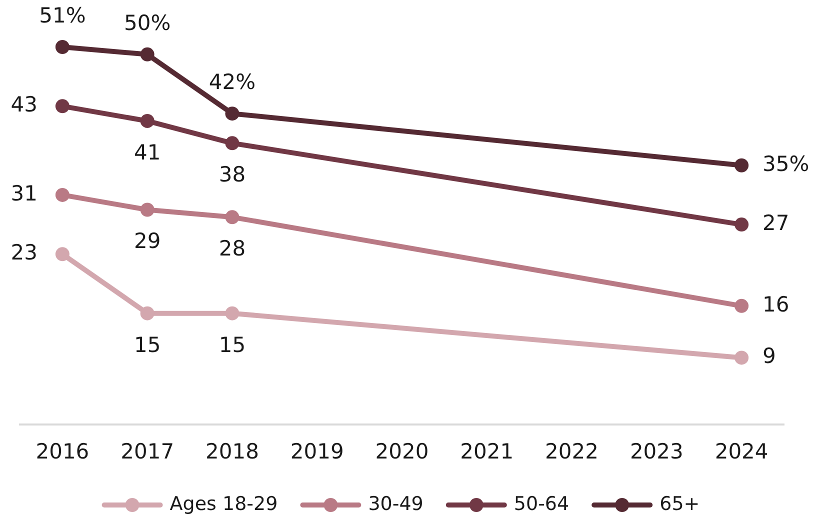  What do you see at coordinates (24, 252) in the screenshot?
I see `data-label: 23` at bounding box center [24, 252].